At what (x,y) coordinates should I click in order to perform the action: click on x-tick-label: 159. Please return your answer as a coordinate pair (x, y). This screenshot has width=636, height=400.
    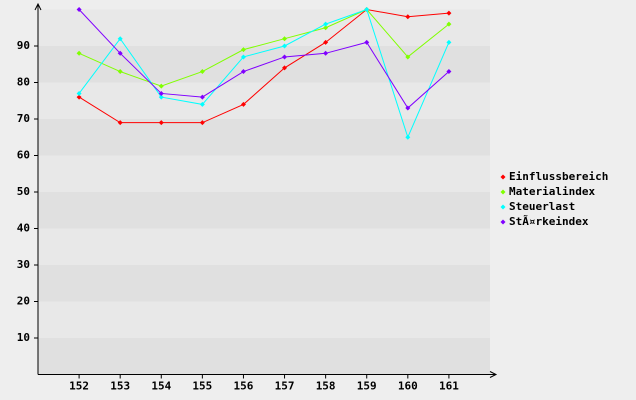
    Looking at the image, I should click on (367, 386).